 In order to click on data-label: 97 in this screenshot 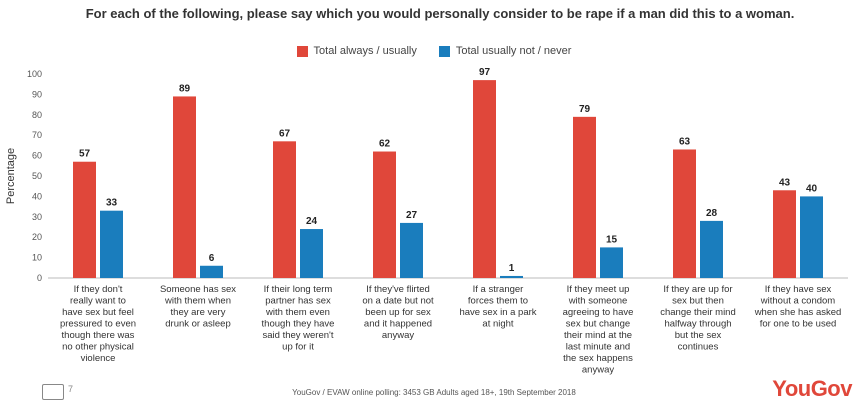, I will do `click(485, 72)`.